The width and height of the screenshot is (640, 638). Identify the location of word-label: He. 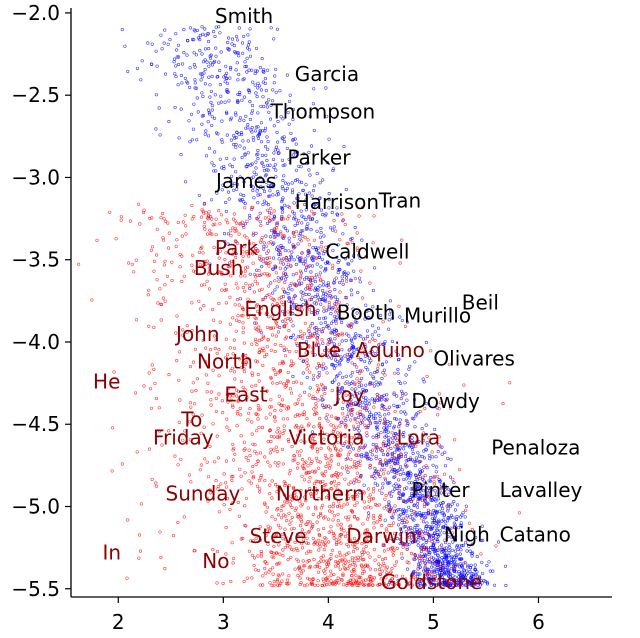
(106, 381).